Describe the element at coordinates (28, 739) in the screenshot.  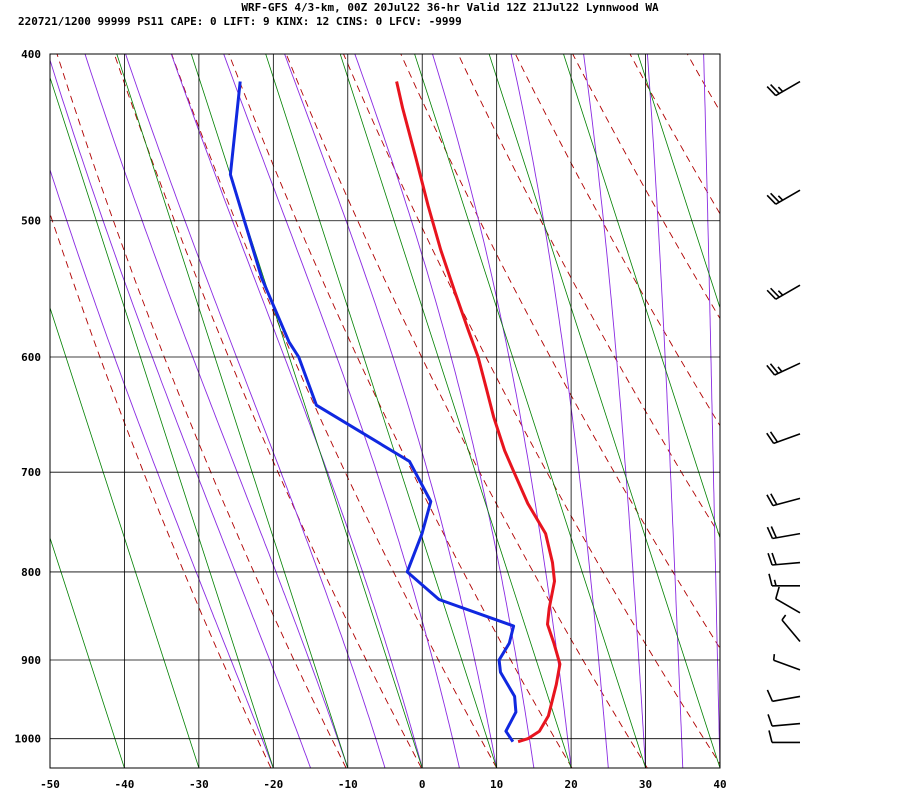
I see `y-tick-label: 1000` at that location.